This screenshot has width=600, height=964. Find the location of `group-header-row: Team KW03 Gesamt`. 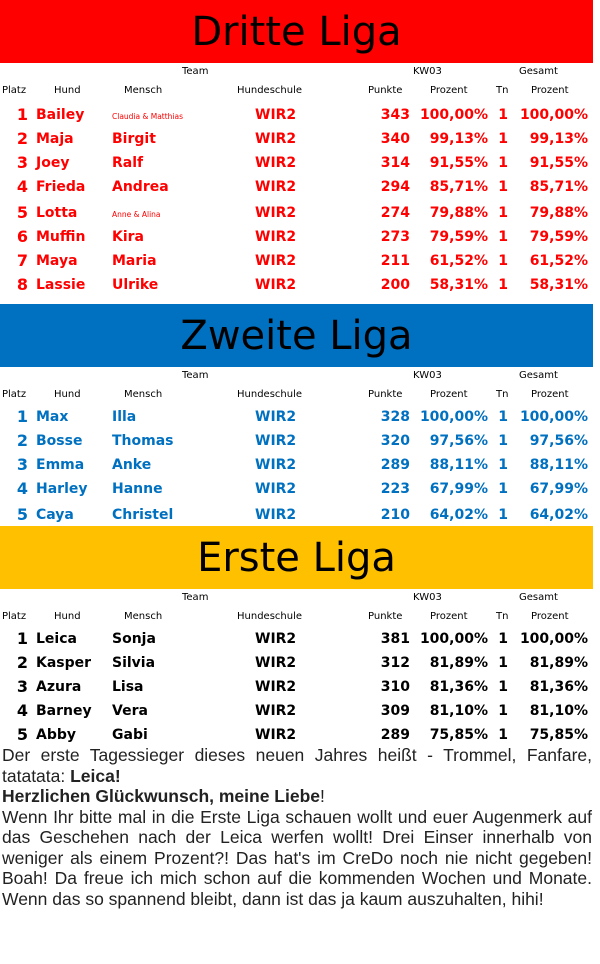

group-header-row: Team KW03 Gesamt is located at coordinates (296, 598).